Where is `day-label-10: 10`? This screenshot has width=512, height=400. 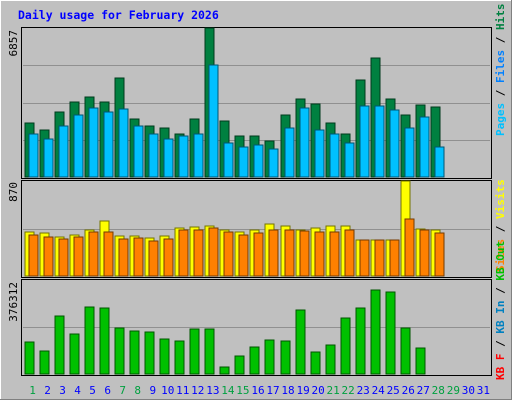 day-label-10: 10 is located at coordinates (167, 390).